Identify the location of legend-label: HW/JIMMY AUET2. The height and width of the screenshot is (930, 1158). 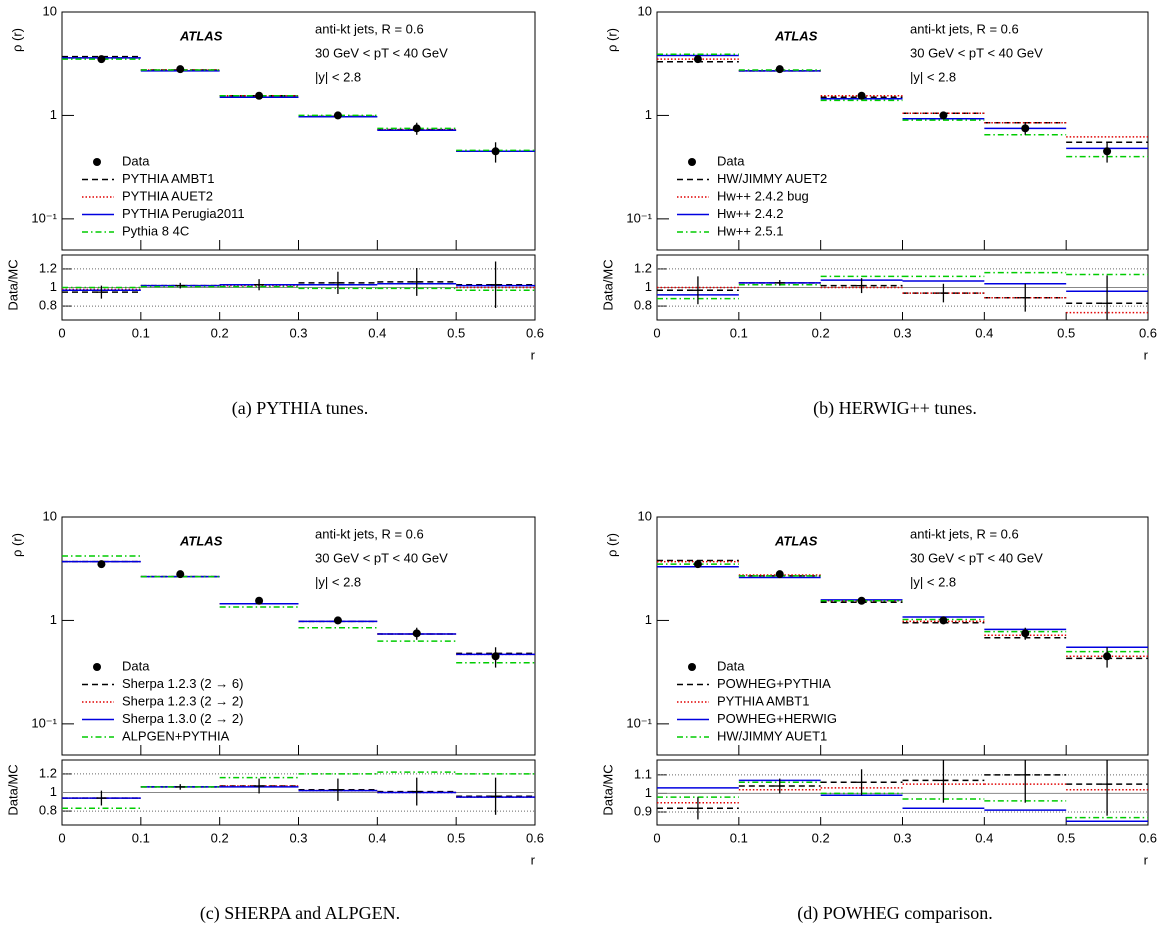
(772, 178).